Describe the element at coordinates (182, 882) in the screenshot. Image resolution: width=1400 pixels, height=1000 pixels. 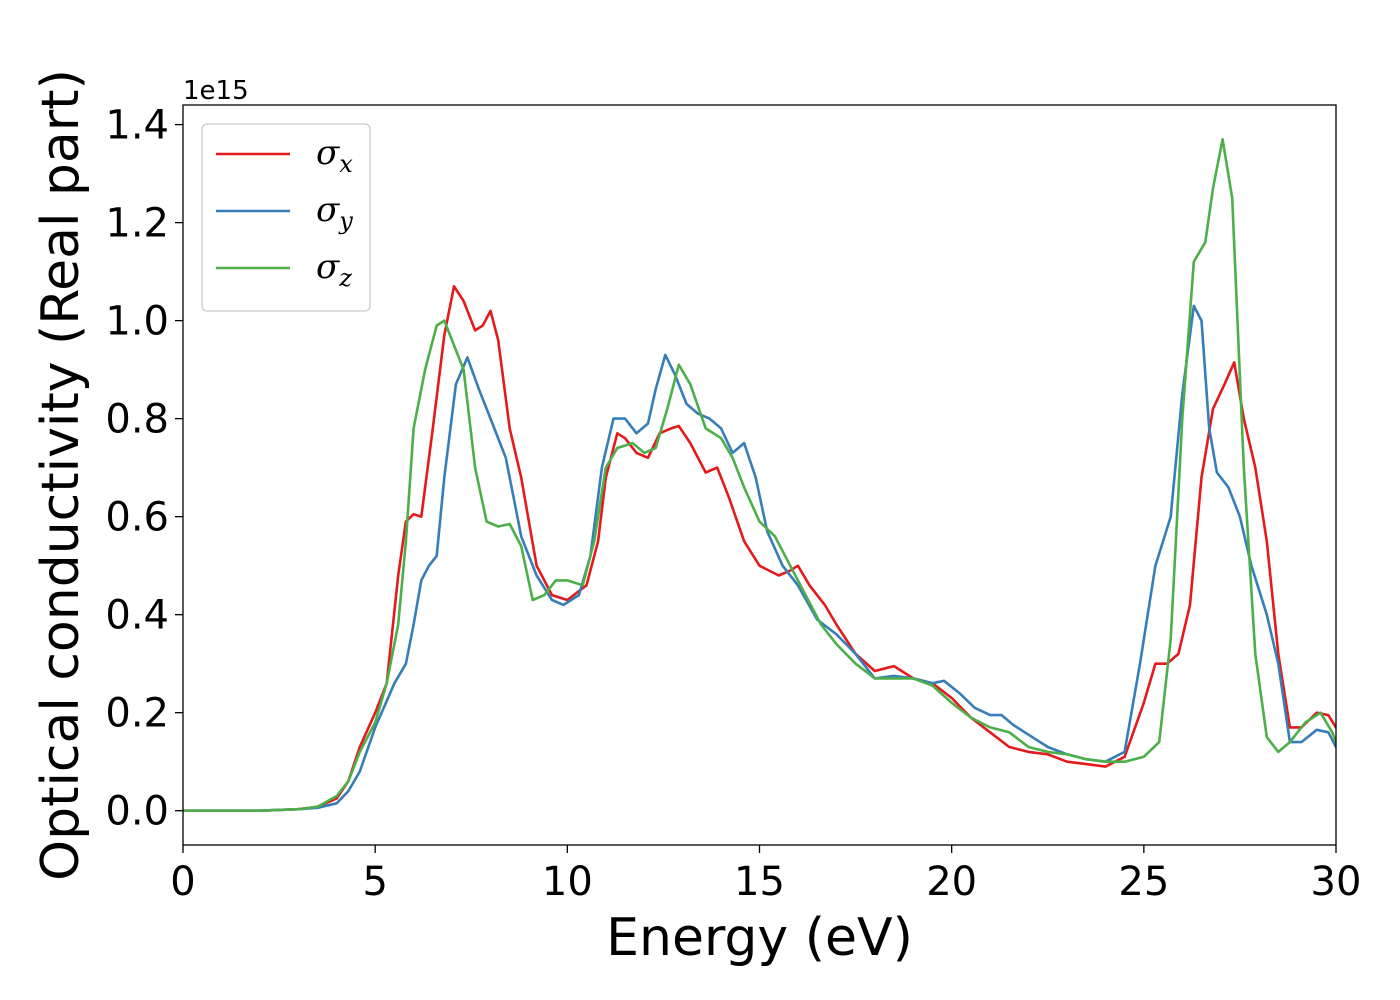
I see `x-tick-label: 0` at that location.